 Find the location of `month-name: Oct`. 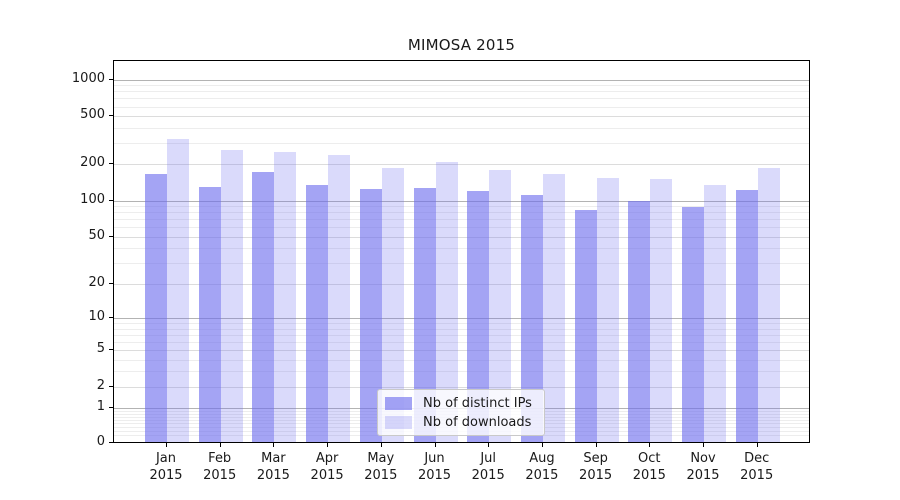

month-name: Oct is located at coordinates (649, 458).